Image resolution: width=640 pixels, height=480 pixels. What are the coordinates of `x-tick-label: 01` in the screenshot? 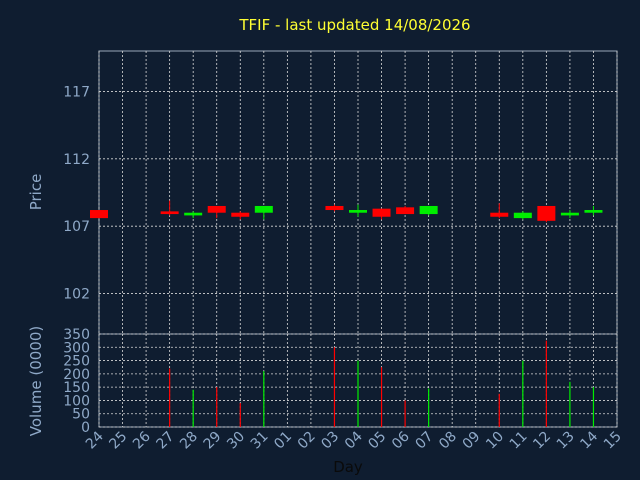 It's located at (283, 441).